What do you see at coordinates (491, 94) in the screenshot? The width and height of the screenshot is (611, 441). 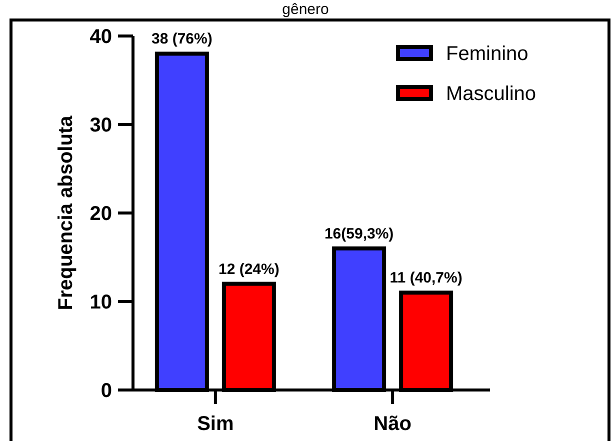 I see `legend-label: Masculino` at bounding box center [491, 94].